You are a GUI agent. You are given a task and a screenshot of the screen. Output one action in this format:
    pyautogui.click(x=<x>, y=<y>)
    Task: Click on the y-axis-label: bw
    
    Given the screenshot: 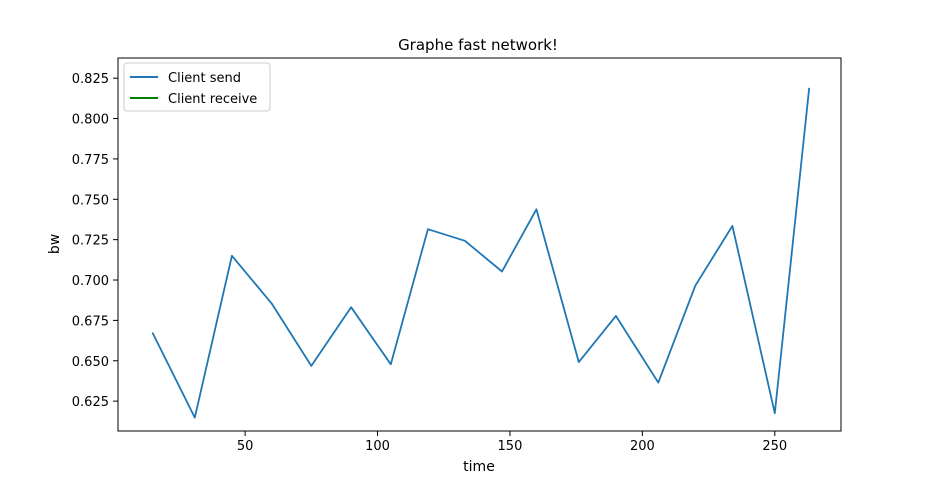 What is the action you would take?
    pyautogui.click(x=55, y=244)
    